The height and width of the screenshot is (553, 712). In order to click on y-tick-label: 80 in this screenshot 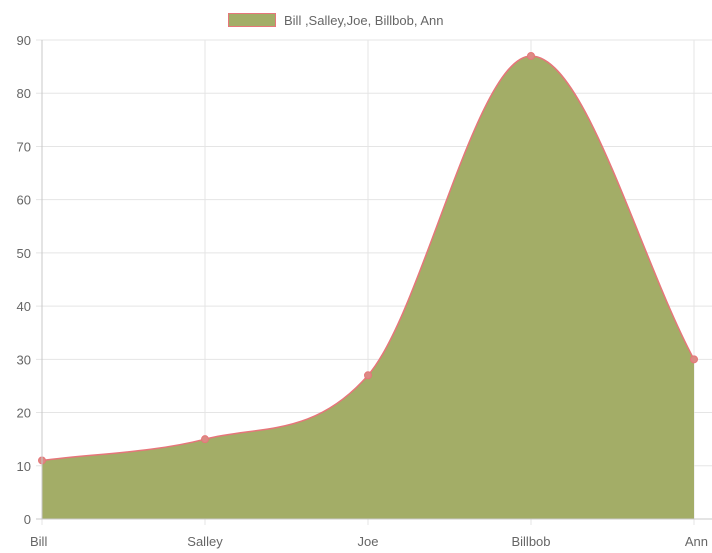, I will do `click(24, 93)`.